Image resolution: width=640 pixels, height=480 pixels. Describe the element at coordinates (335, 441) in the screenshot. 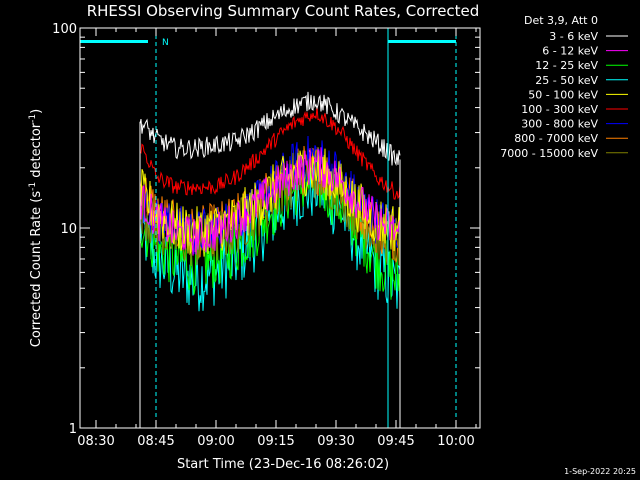

I see `x-tick-label: 09:30` at that location.